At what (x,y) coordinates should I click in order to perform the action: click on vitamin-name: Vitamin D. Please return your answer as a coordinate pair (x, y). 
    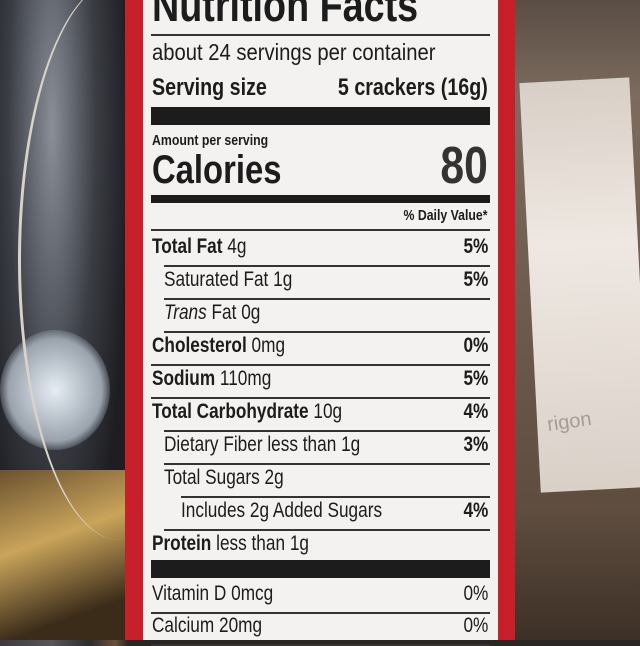
    Looking at the image, I should click on (189, 593).